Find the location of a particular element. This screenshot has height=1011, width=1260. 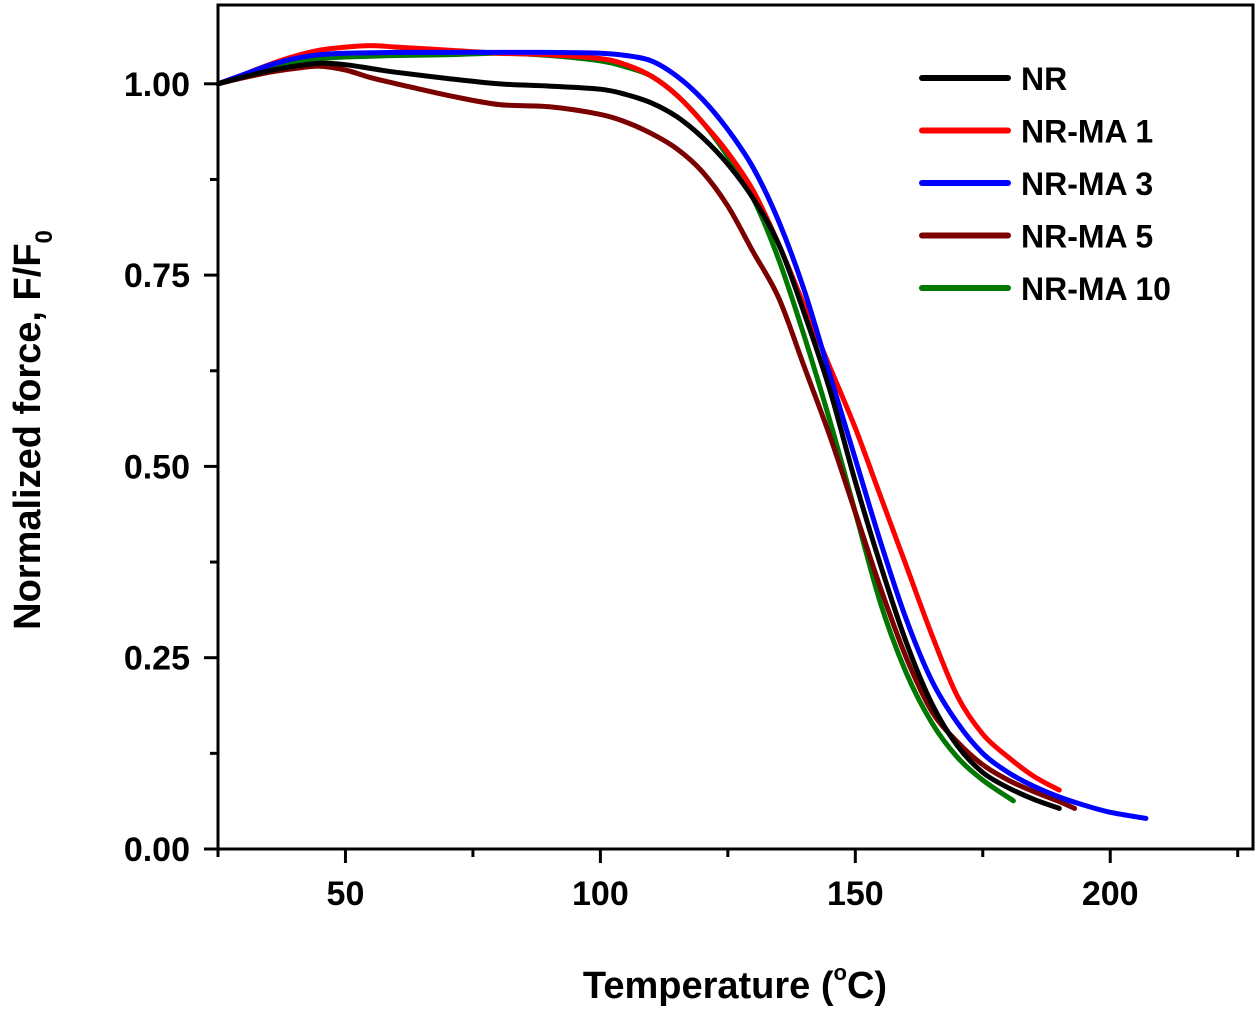

x-tick-label: 200 is located at coordinates (1110, 894).